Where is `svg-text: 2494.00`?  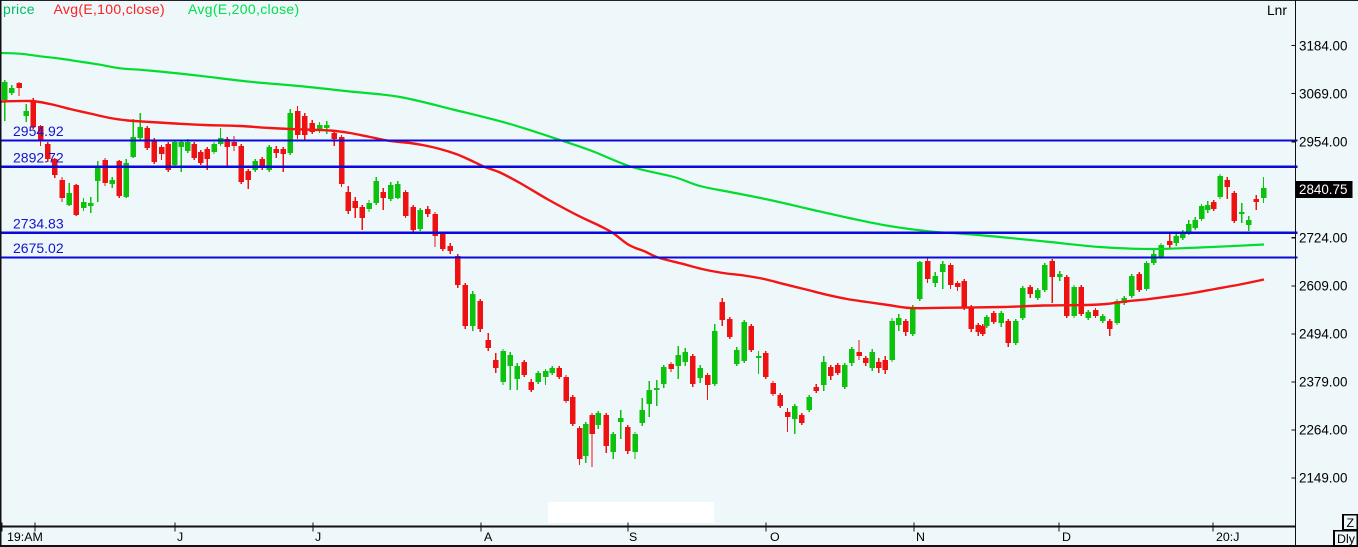
svg-text: 2494.00 is located at coordinates (1323, 334).